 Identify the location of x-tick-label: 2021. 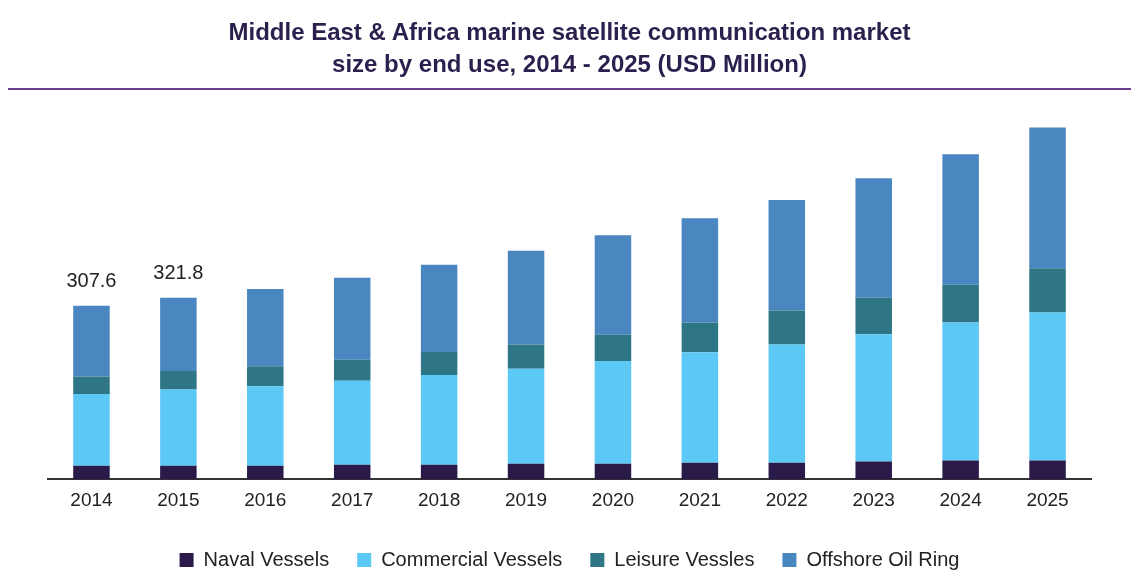
(700, 499).